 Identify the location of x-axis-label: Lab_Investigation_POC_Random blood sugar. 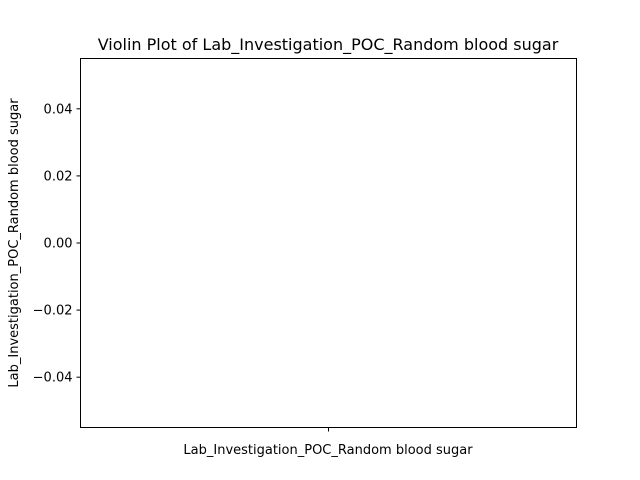
(328, 450).